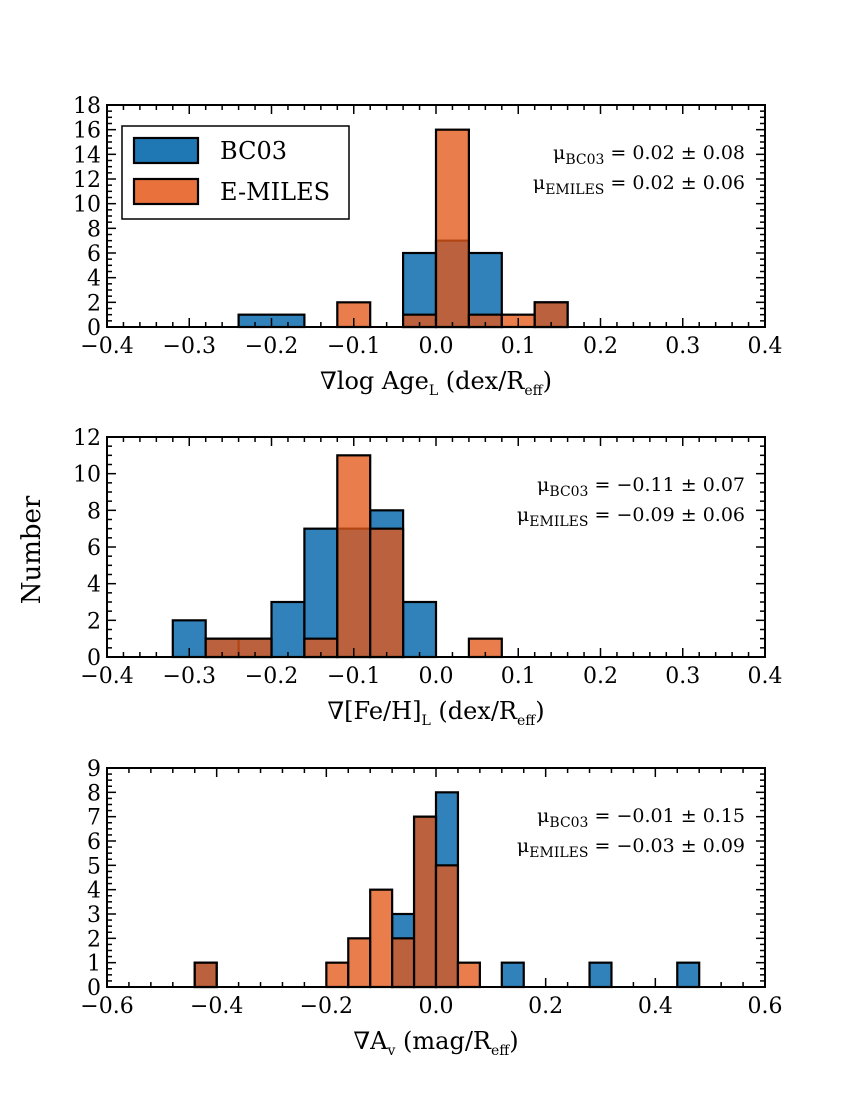 The width and height of the screenshot is (848, 1098). I want to click on legend-label-bc03: BC03, so click(253, 151).